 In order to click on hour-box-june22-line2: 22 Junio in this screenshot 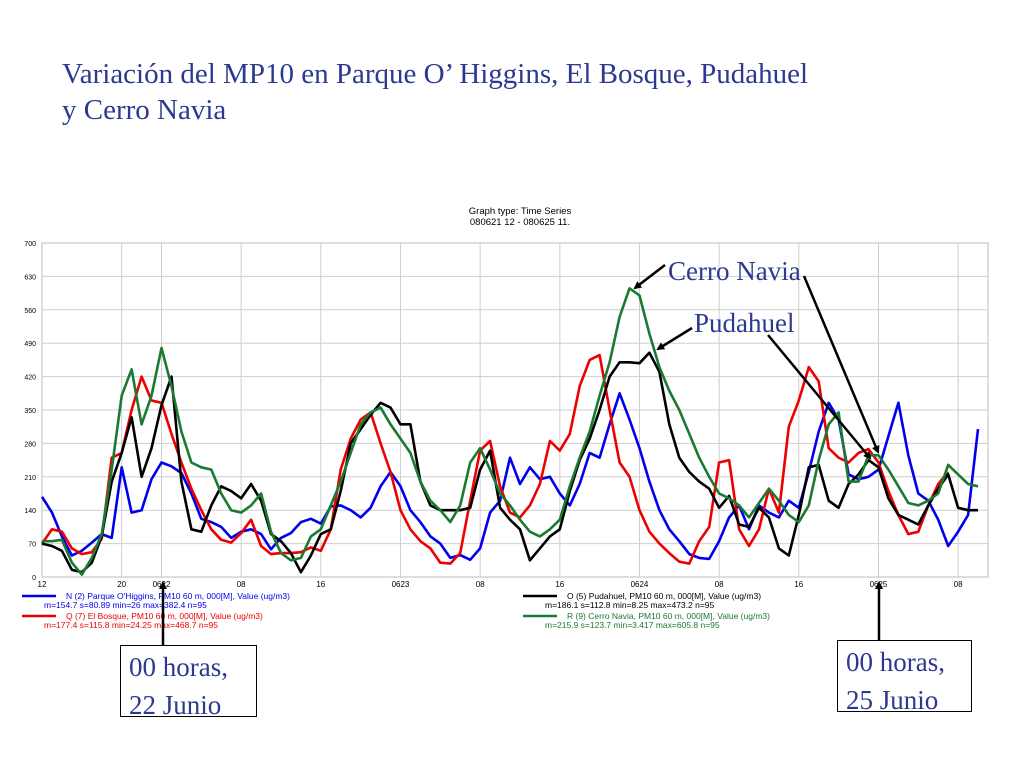, I will do `click(175, 705)`.